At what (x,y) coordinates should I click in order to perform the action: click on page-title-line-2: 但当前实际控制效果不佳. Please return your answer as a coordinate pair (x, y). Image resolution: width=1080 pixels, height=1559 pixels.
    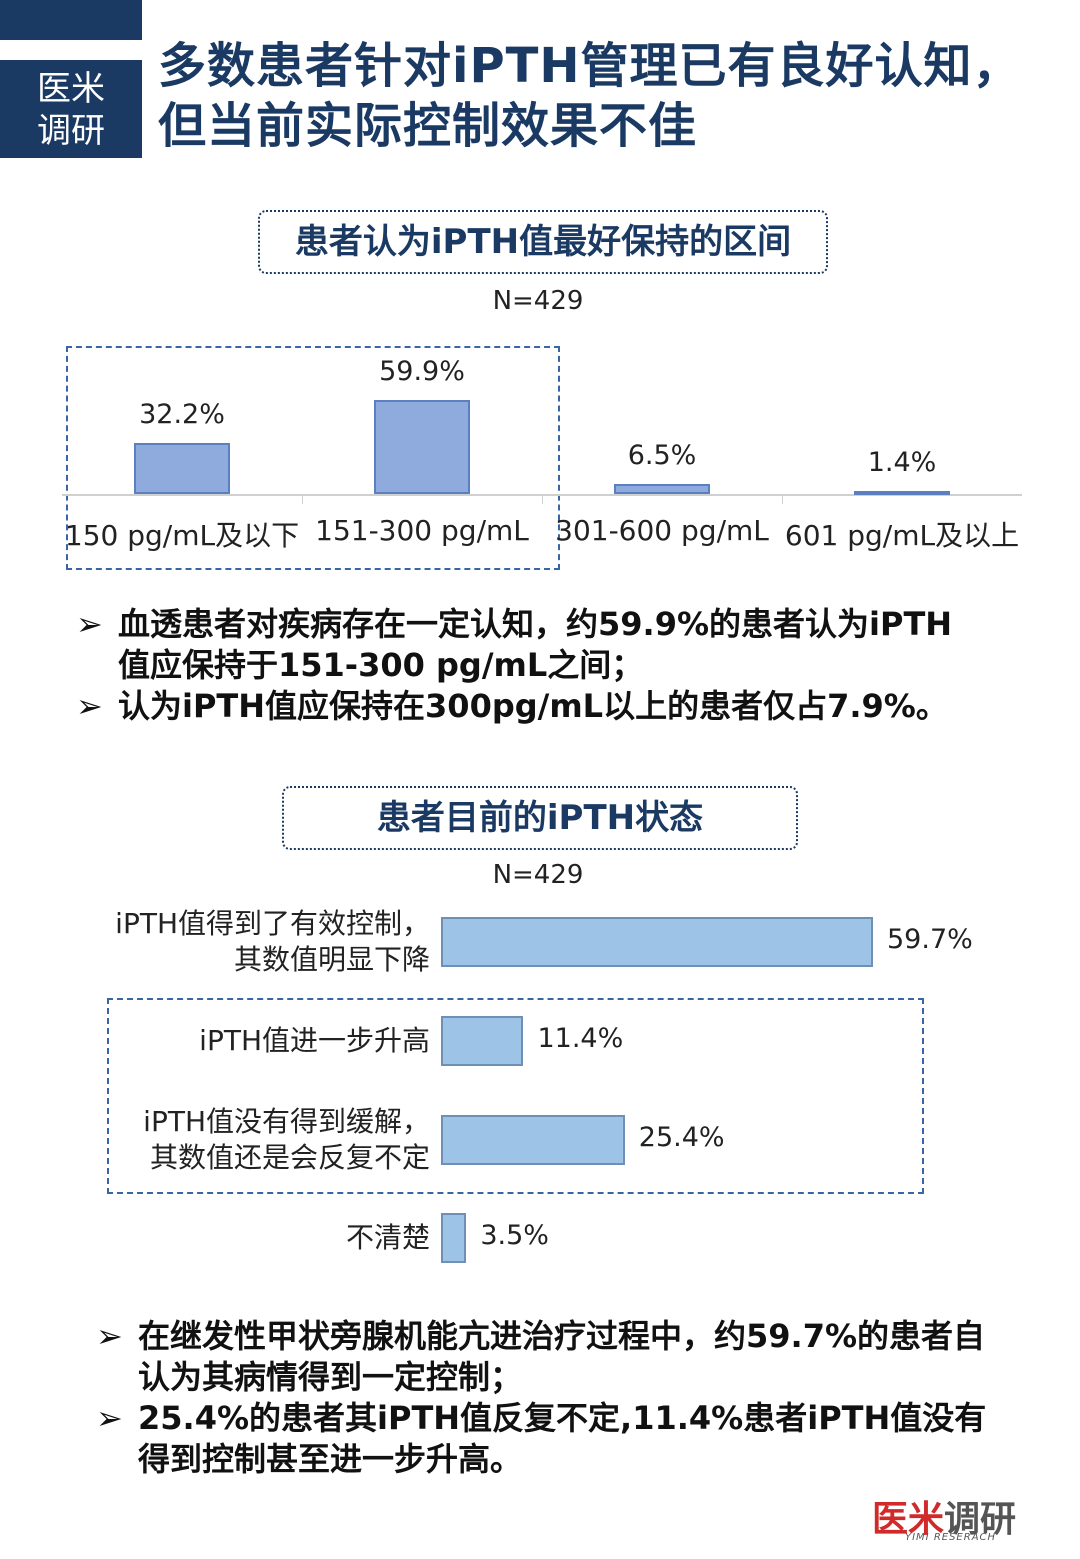
    Looking at the image, I should click on (428, 126).